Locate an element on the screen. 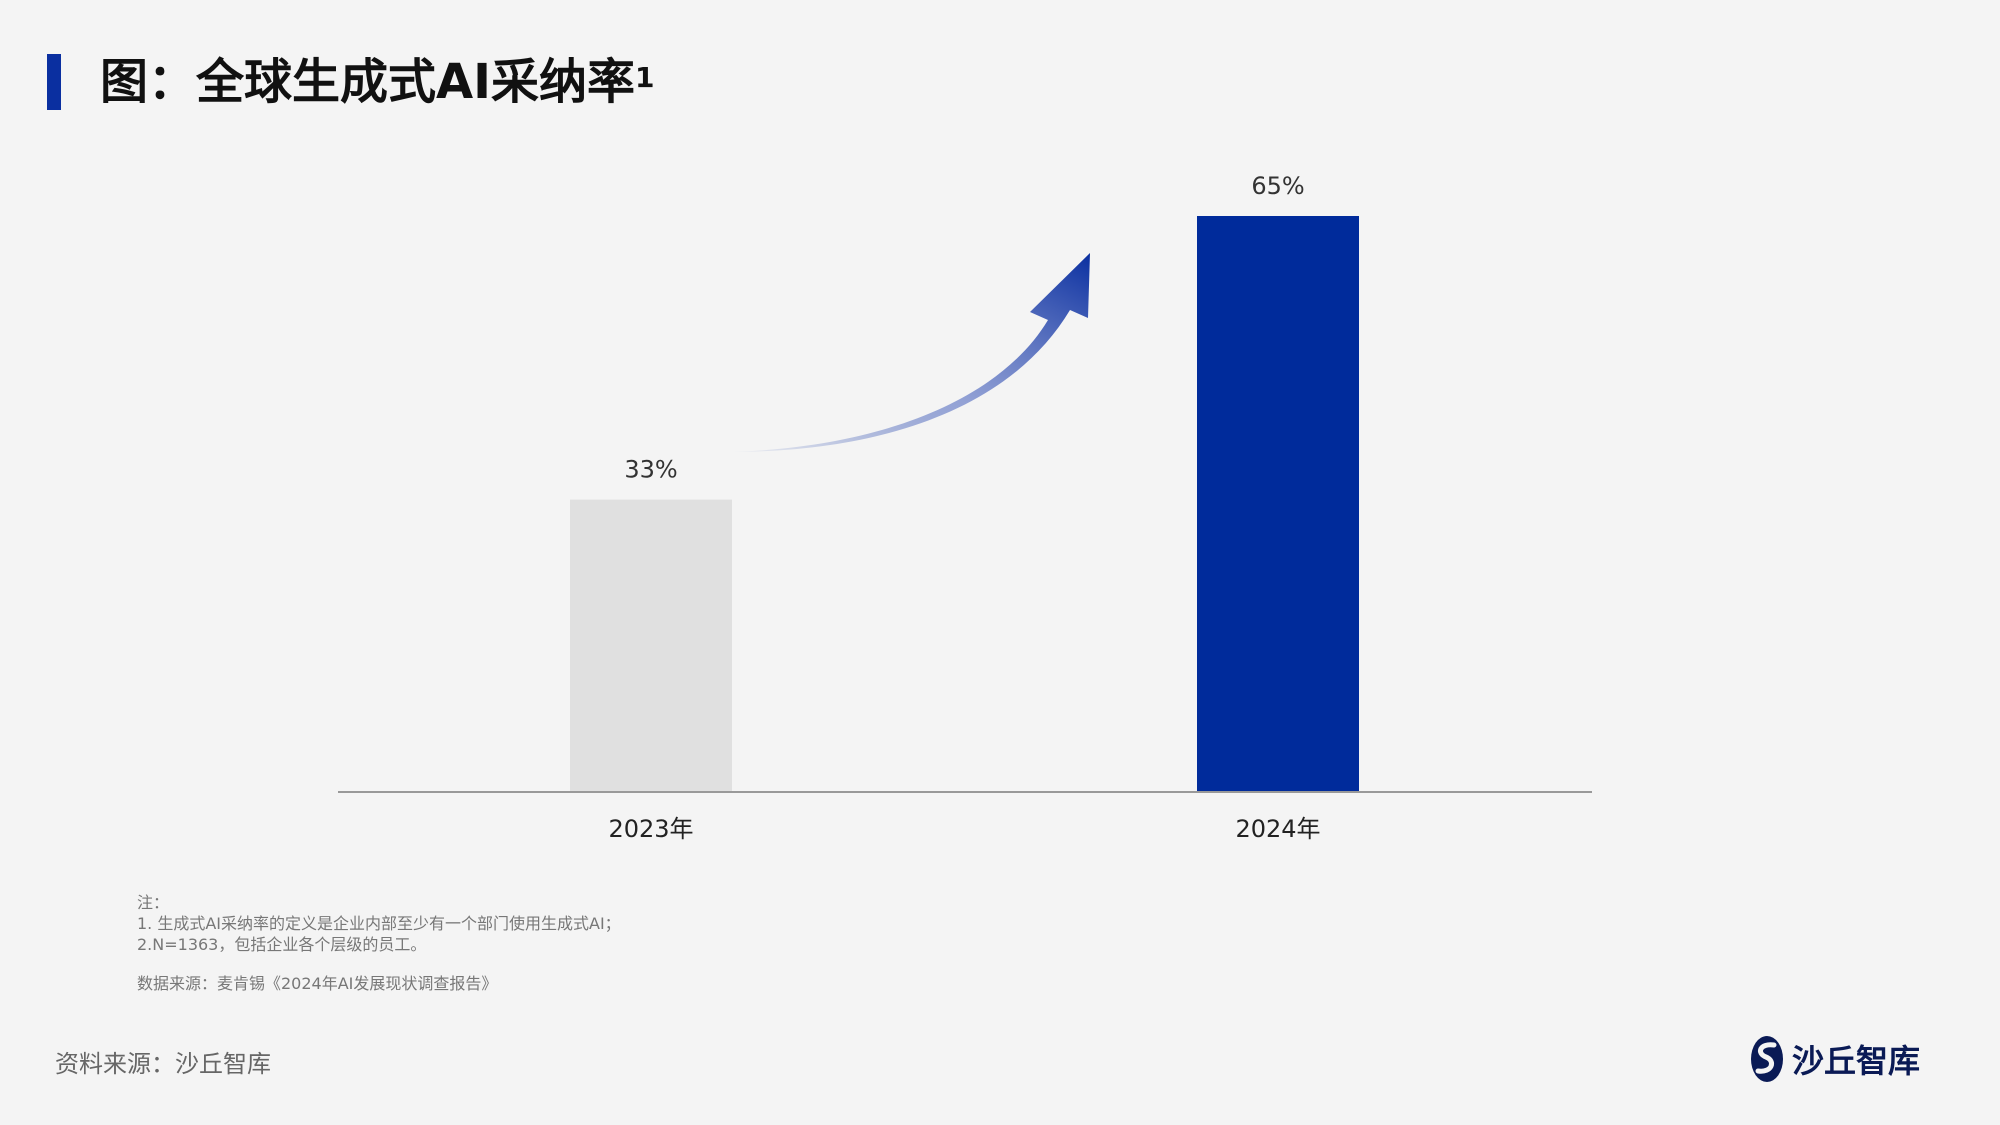 Image resolution: width=2000 pixels, height=1125 pixels. footer-source: 资料来源：沙丘智库 is located at coordinates (163, 1064).